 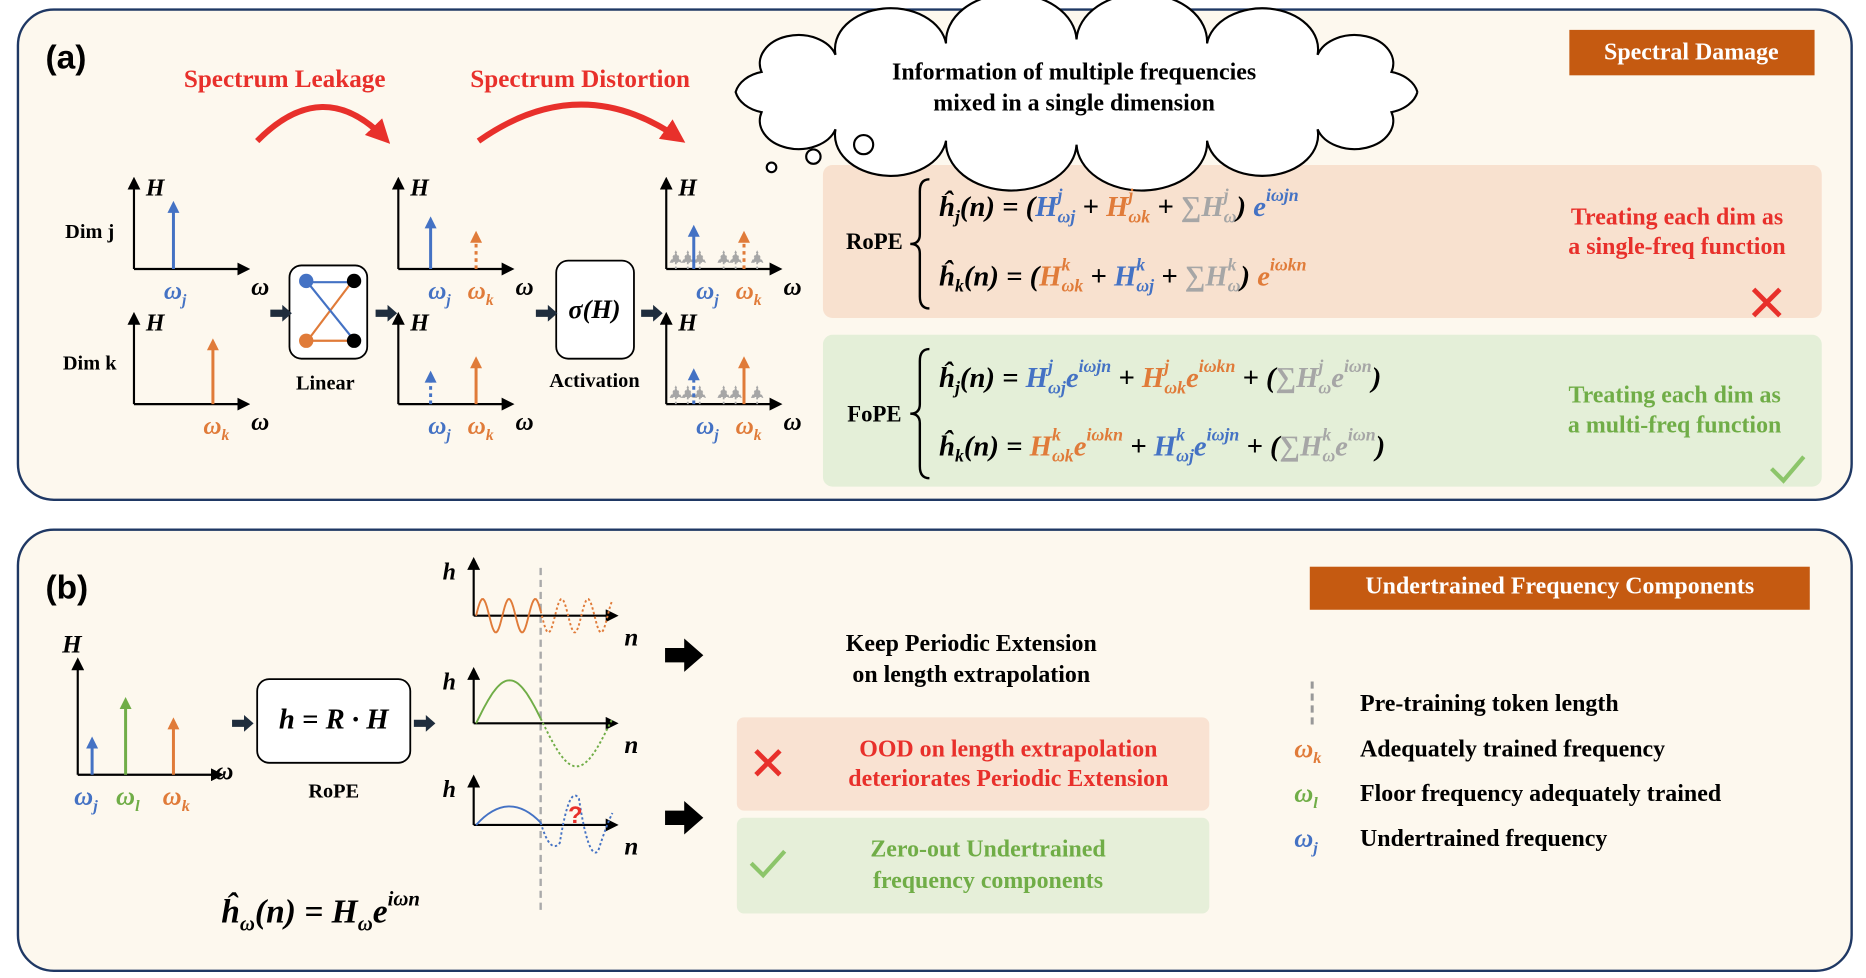 I want to click on formula-part: ĥ, so click(x=230, y=910).